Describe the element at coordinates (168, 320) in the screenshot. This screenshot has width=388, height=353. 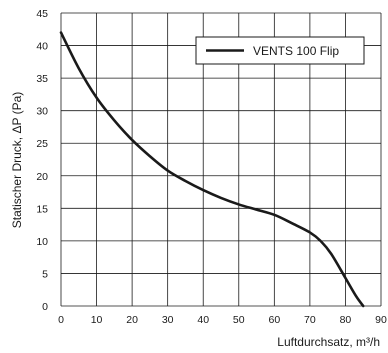
I see `x-tick-label: 30` at that location.